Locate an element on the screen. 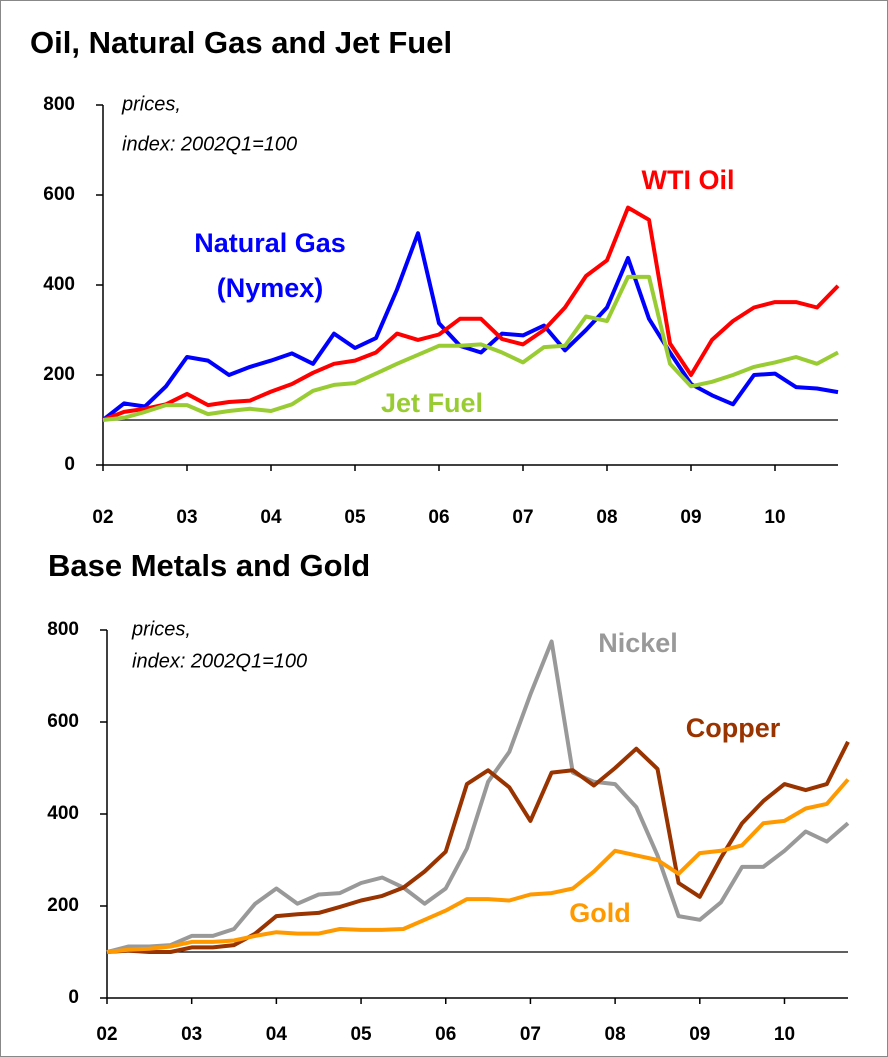 The height and width of the screenshot is (1057, 888). series-label: Jet Fuel is located at coordinates (432, 403).